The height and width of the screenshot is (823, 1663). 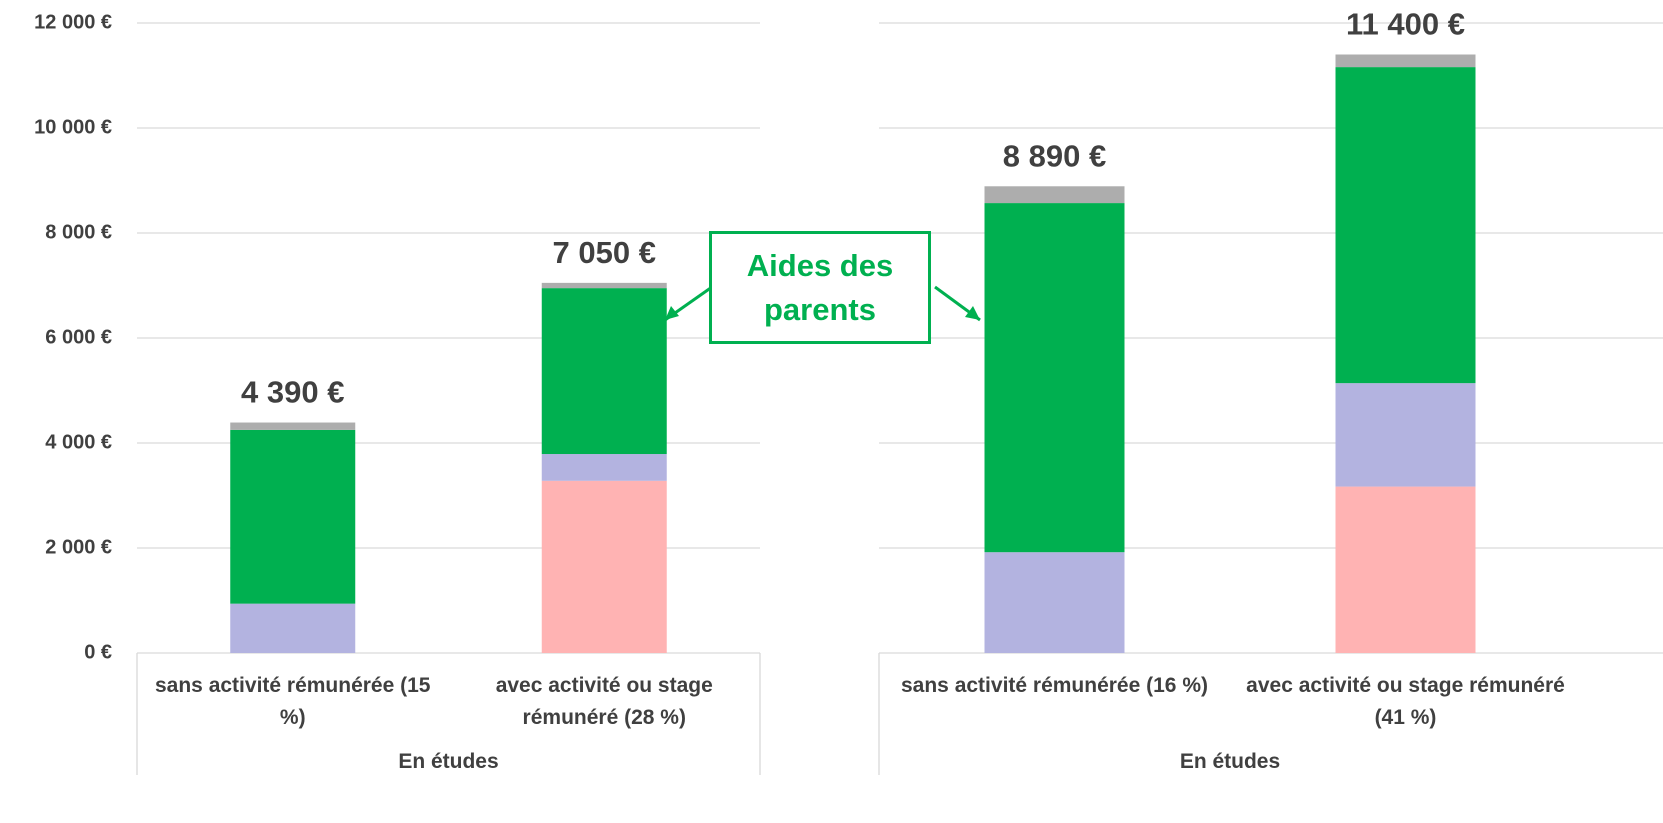 I want to click on y-tick-label: 12 000 €, so click(x=73, y=22).